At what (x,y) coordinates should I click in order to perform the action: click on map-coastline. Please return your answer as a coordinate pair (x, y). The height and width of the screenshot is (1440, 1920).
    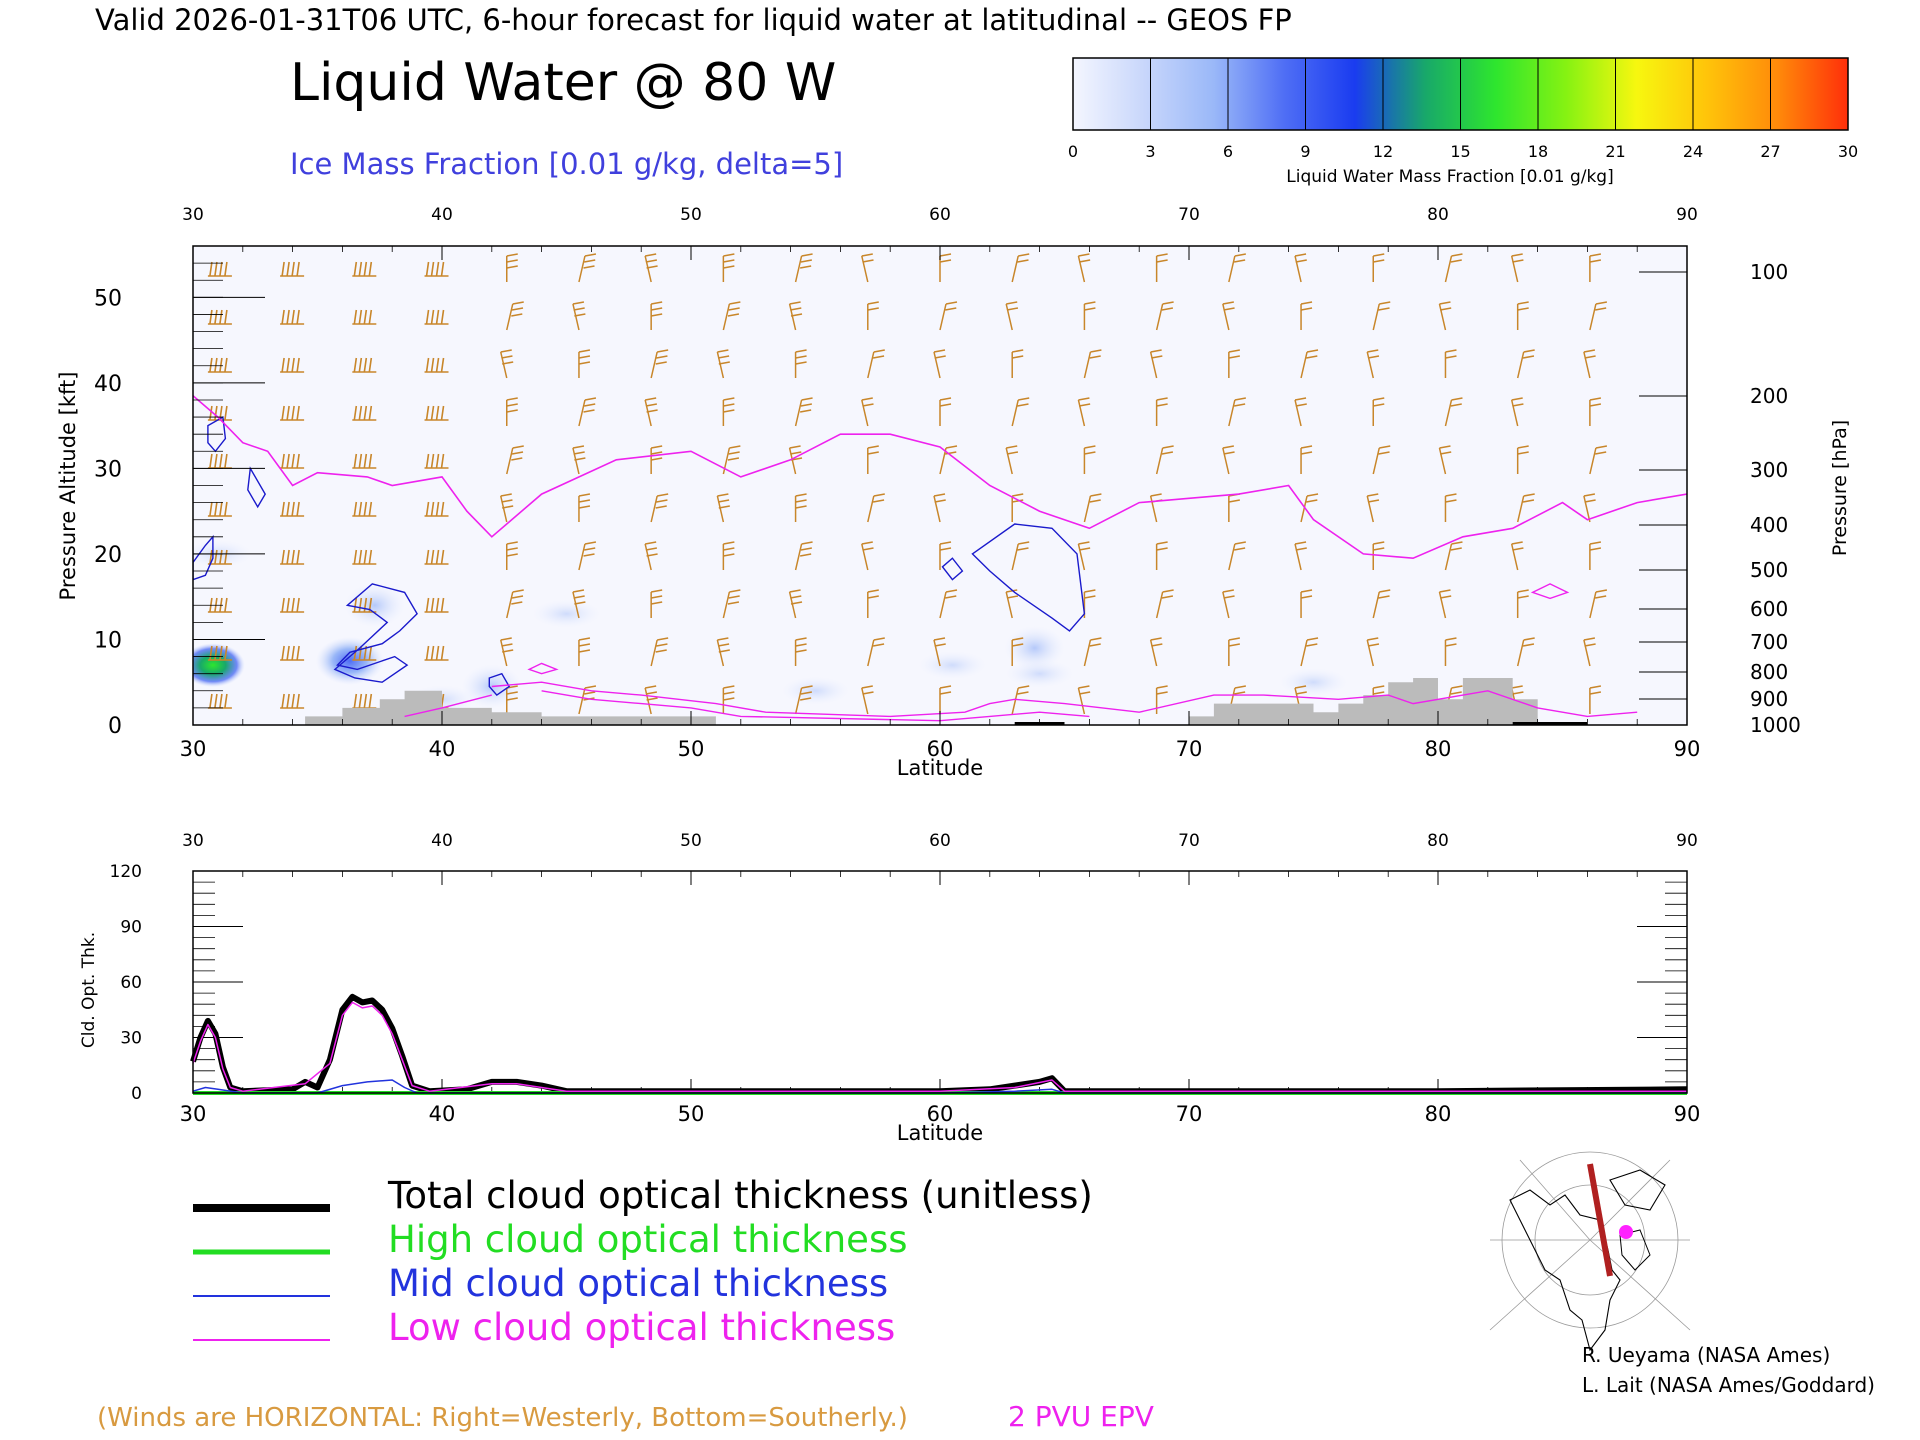
    Looking at the image, I should click on (1635, 1250).